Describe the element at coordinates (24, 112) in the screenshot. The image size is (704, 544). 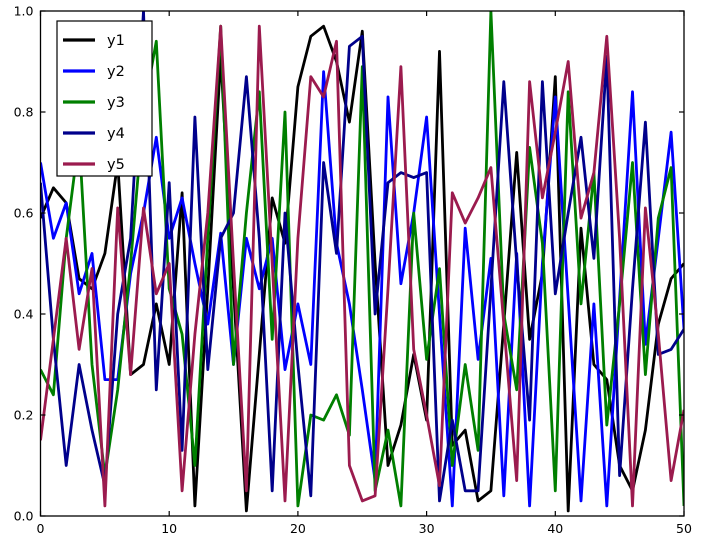
I see `y-tick-label: 0.8` at that location.